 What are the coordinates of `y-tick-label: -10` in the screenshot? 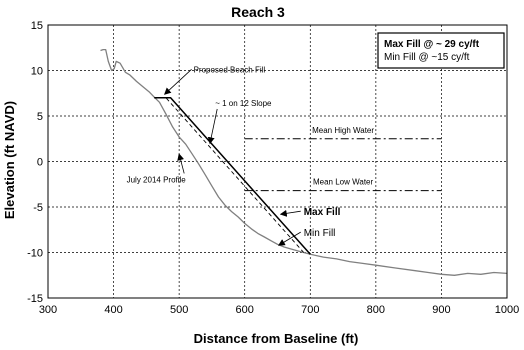 It's located at (35, 254).